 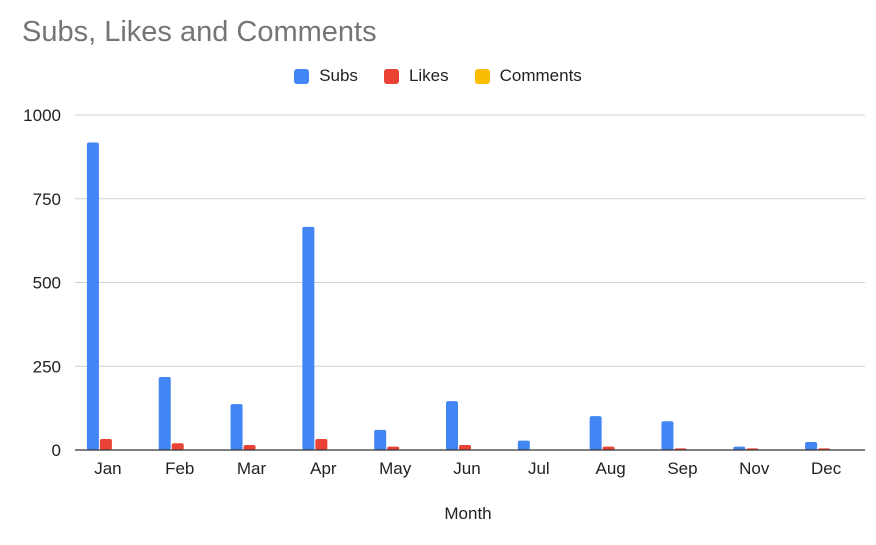 I want to click on bar-subs-aug, so click(x=595, y=433).